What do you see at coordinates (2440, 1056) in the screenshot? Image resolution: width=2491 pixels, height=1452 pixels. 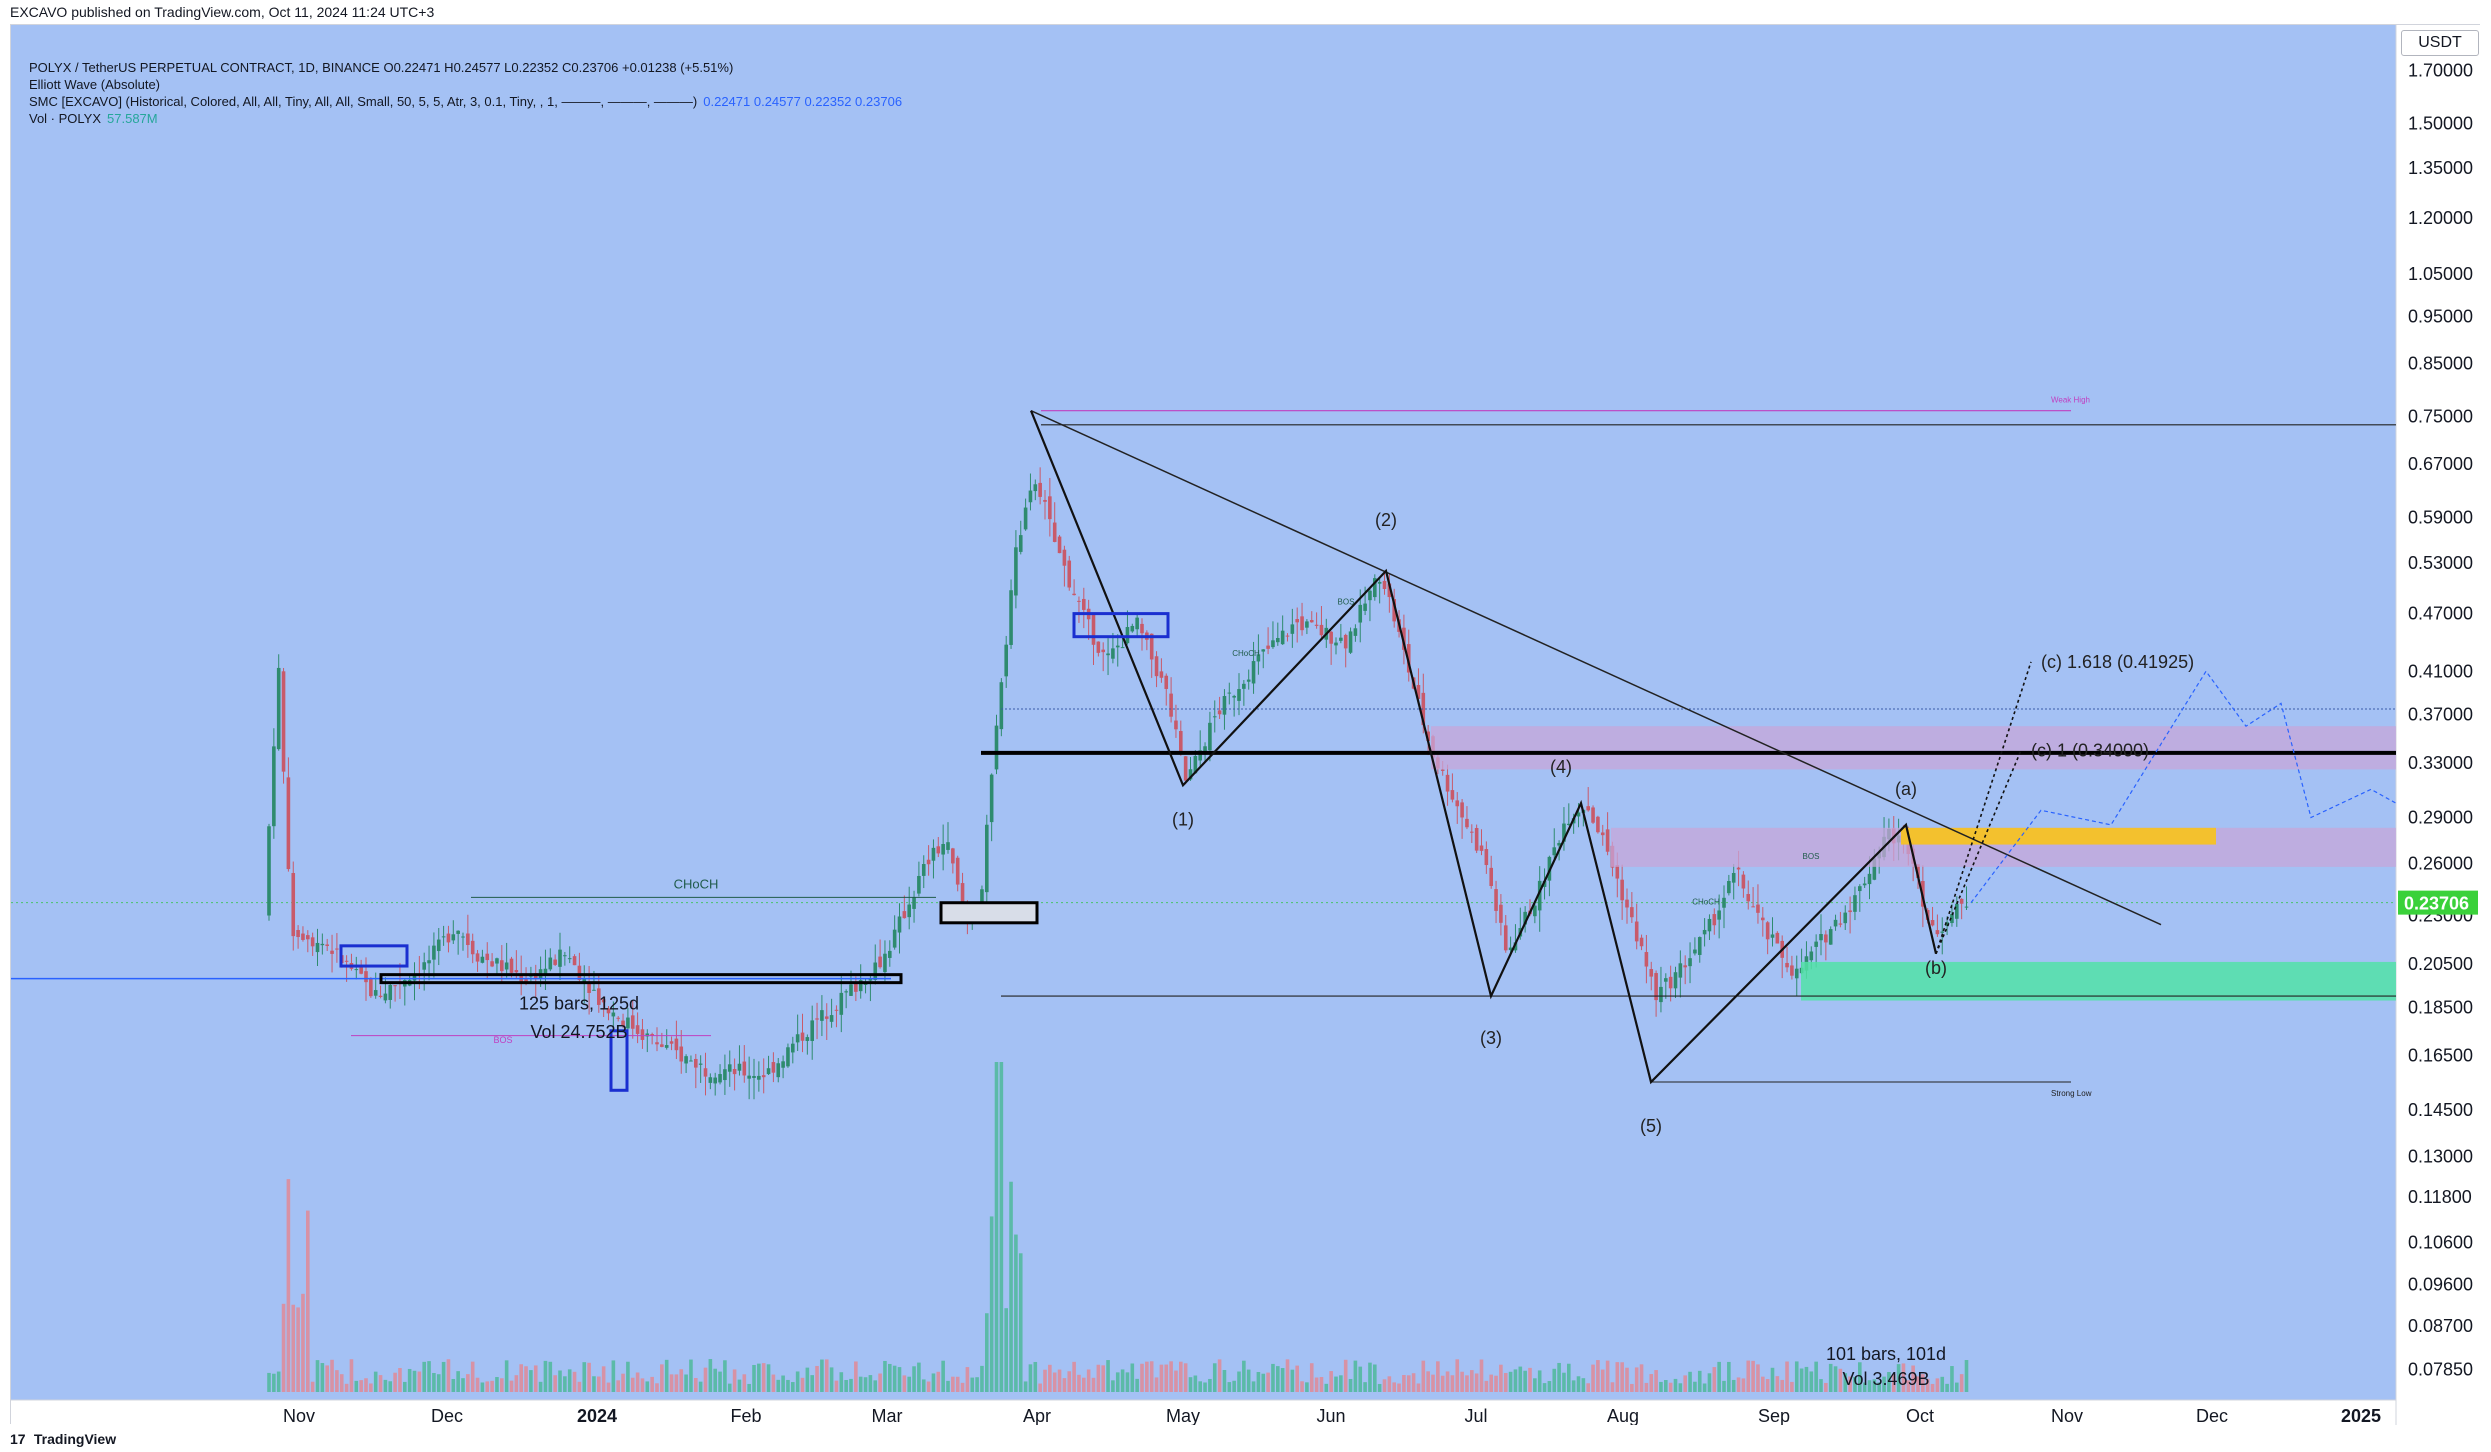 I see `price-tick-label: 0.16500` at bounding box center [2440, 1056].